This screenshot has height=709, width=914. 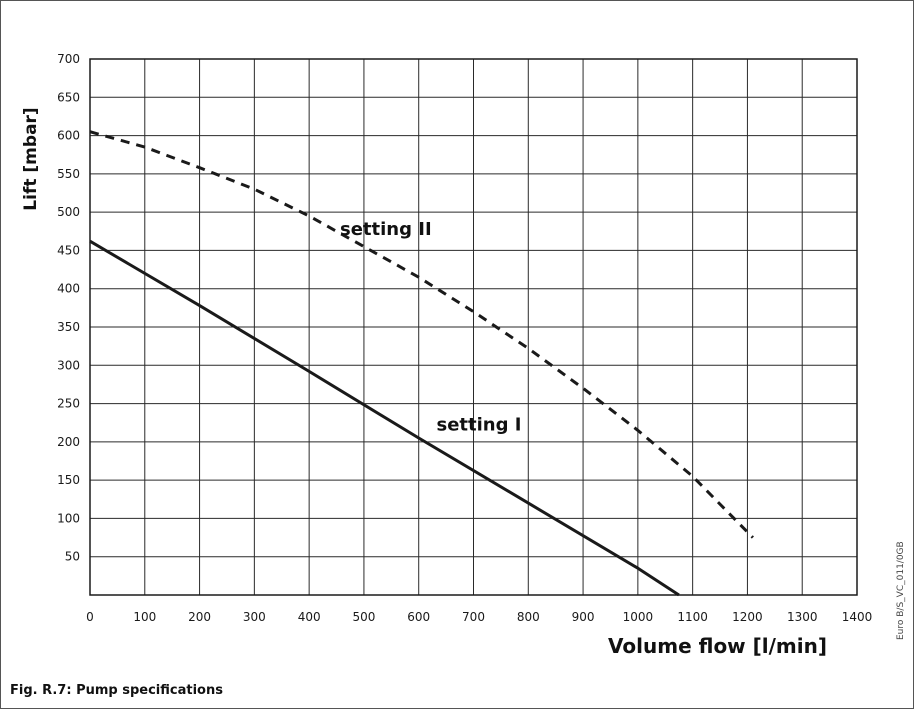 I want to click on x-tick-label: 300, so click(x=254, y=617).